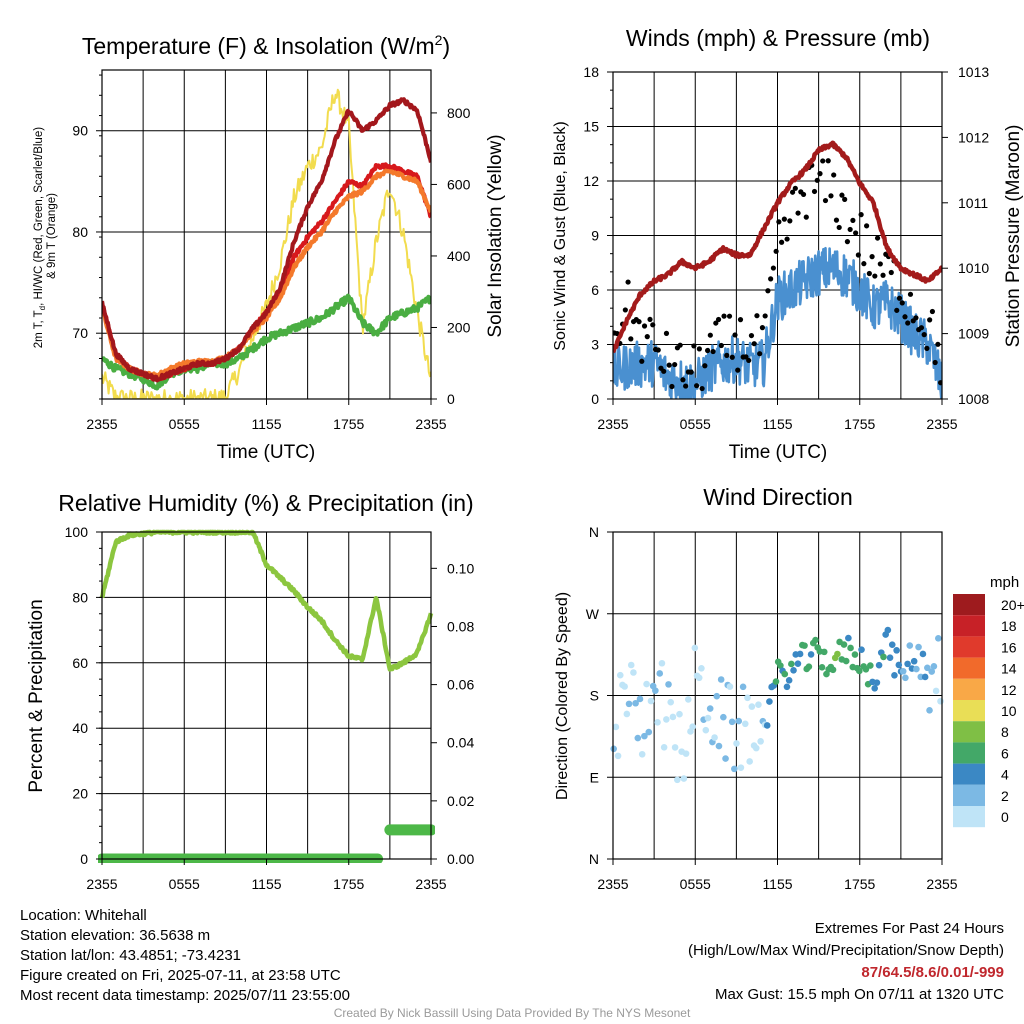 This screenshot has height=1024, width=1024. I want to click on y2-tick-label: 0.06, so click(460, 685).